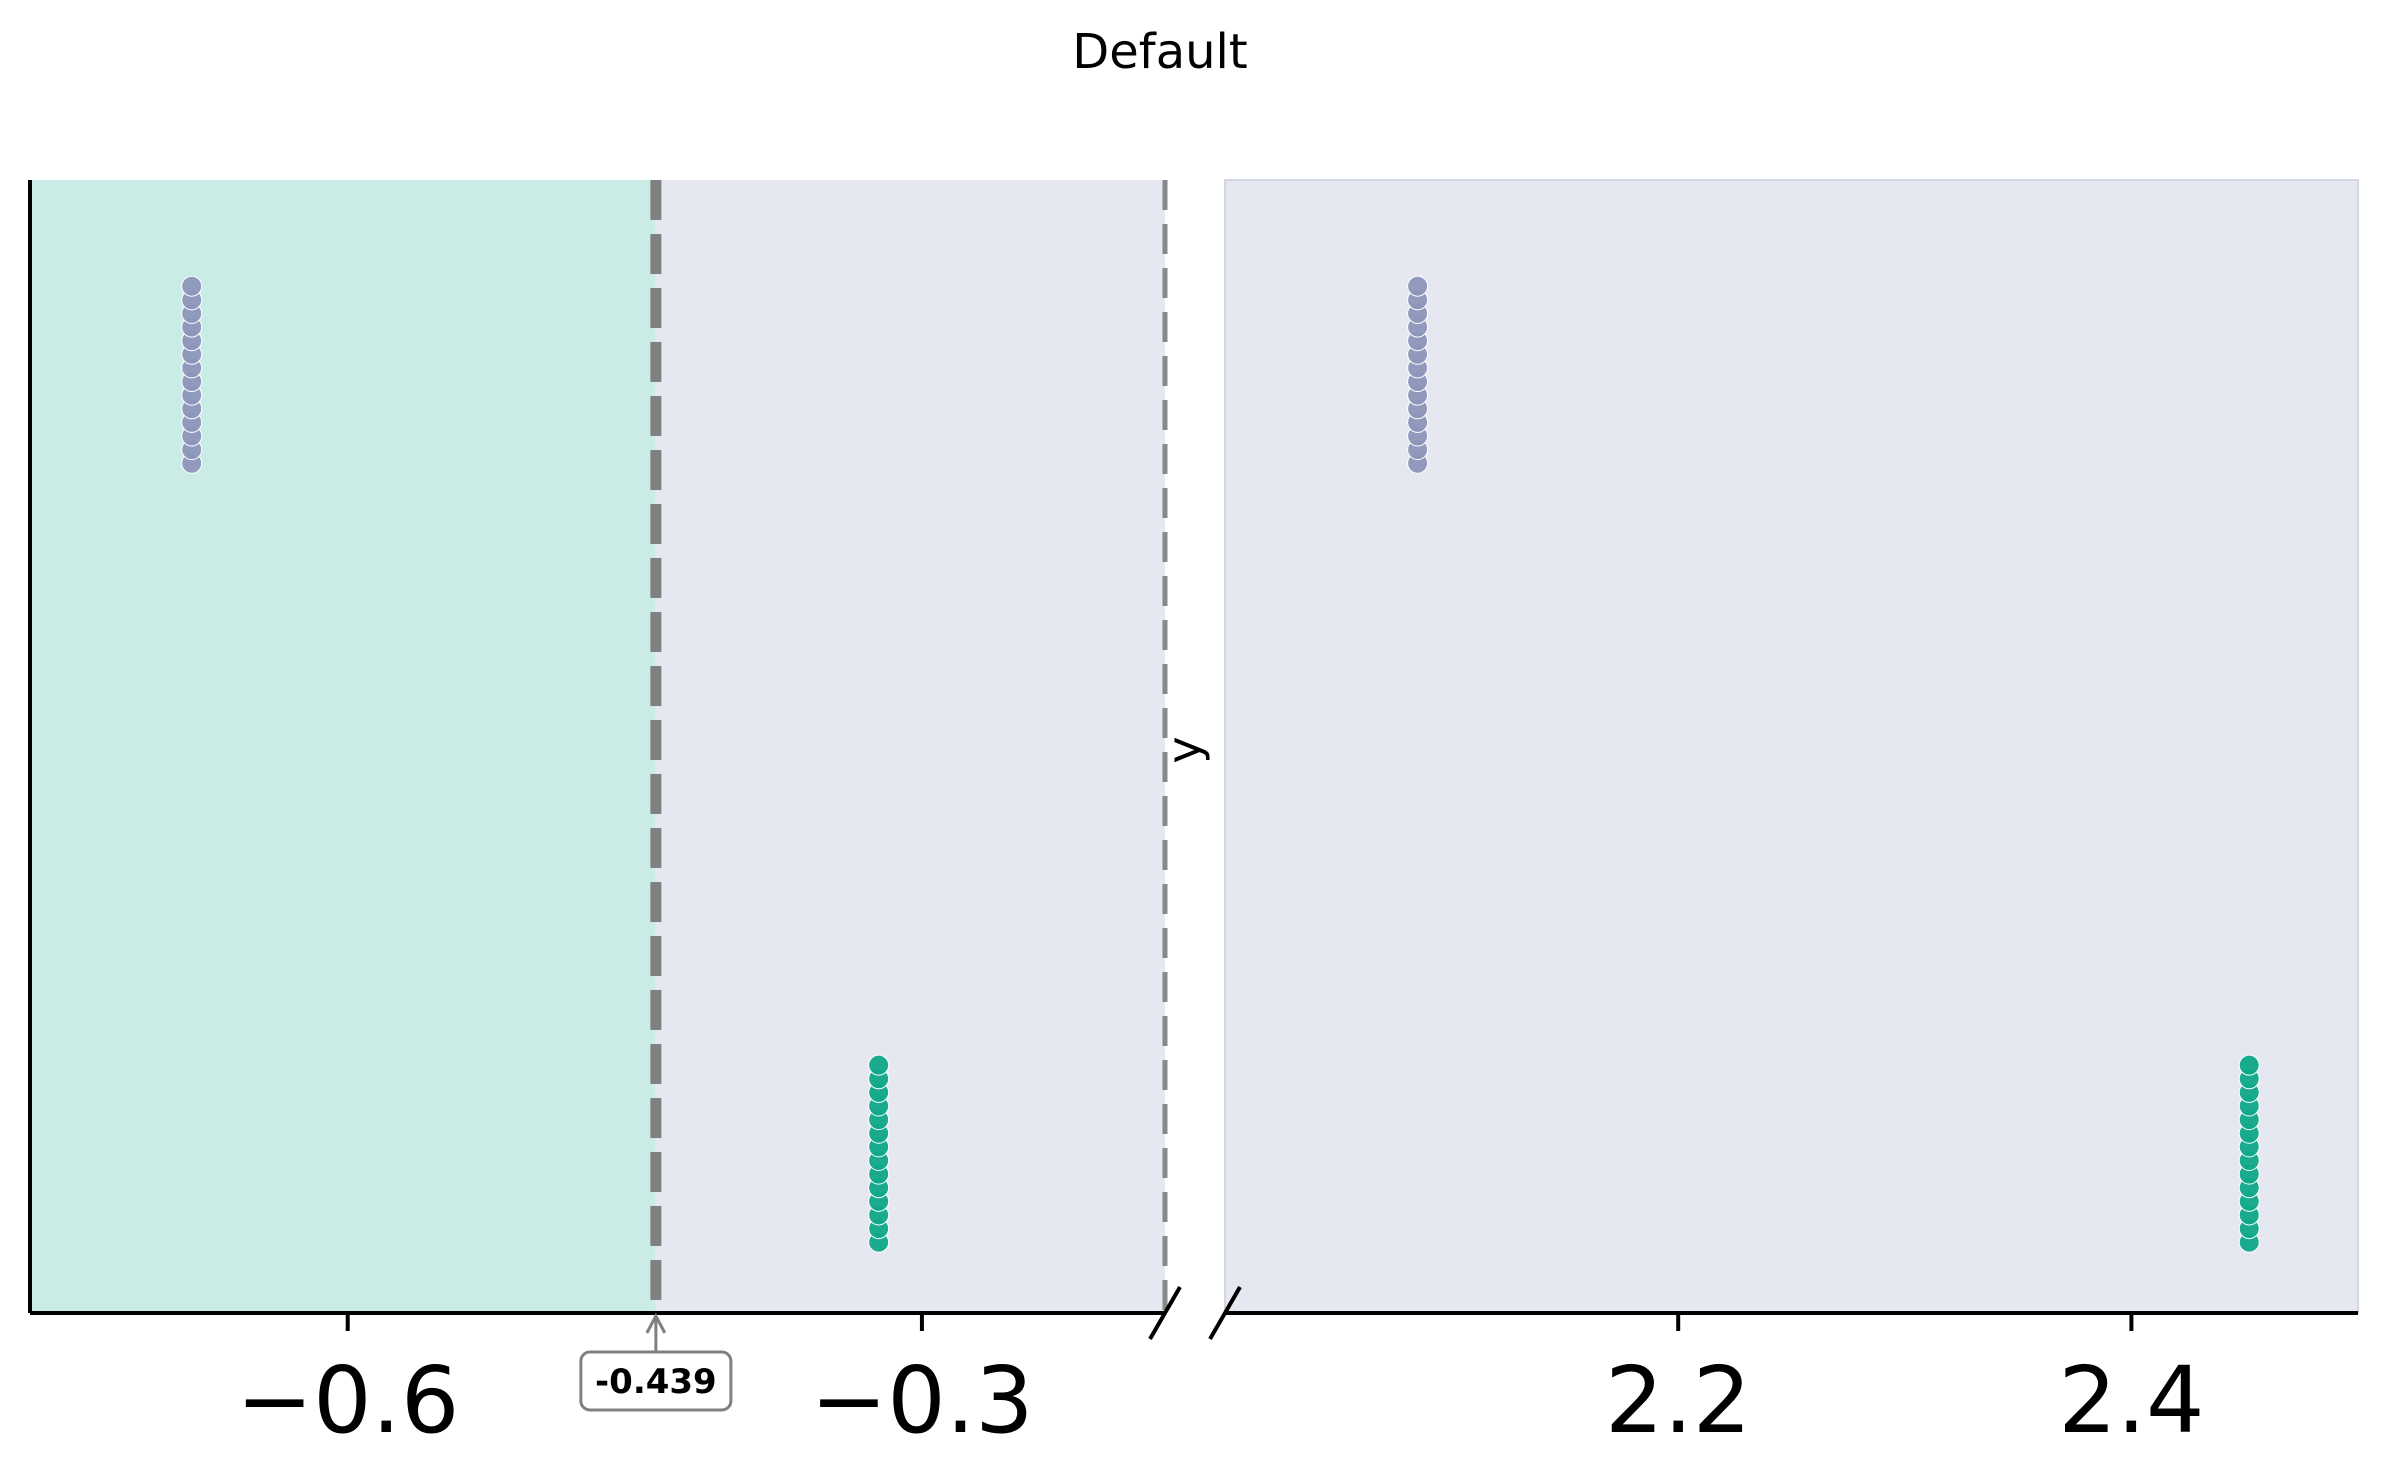 The width and height of the screenshot is (2385, 1472). Describe the element at coordinates (347, 1400) in the screenshot. I see `x-tick-label-p0-0: −0.6` at that location.